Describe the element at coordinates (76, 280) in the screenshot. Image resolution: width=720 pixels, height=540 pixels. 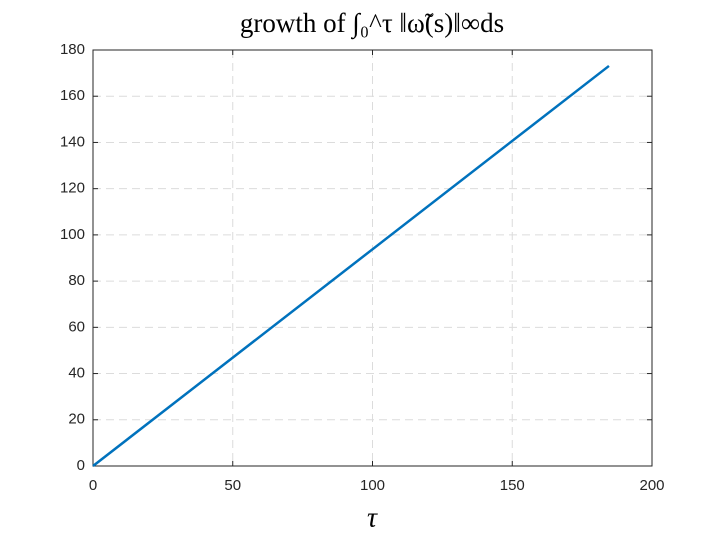
I see `y-tick-label: 80` at that location.